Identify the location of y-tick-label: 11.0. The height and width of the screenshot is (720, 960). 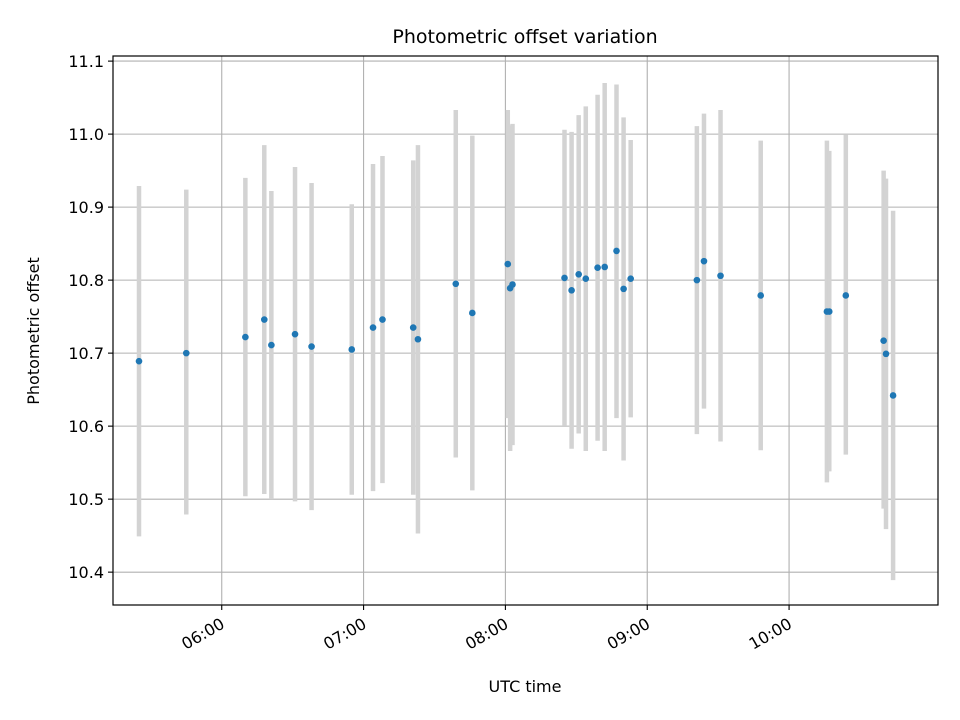
(86, 134).